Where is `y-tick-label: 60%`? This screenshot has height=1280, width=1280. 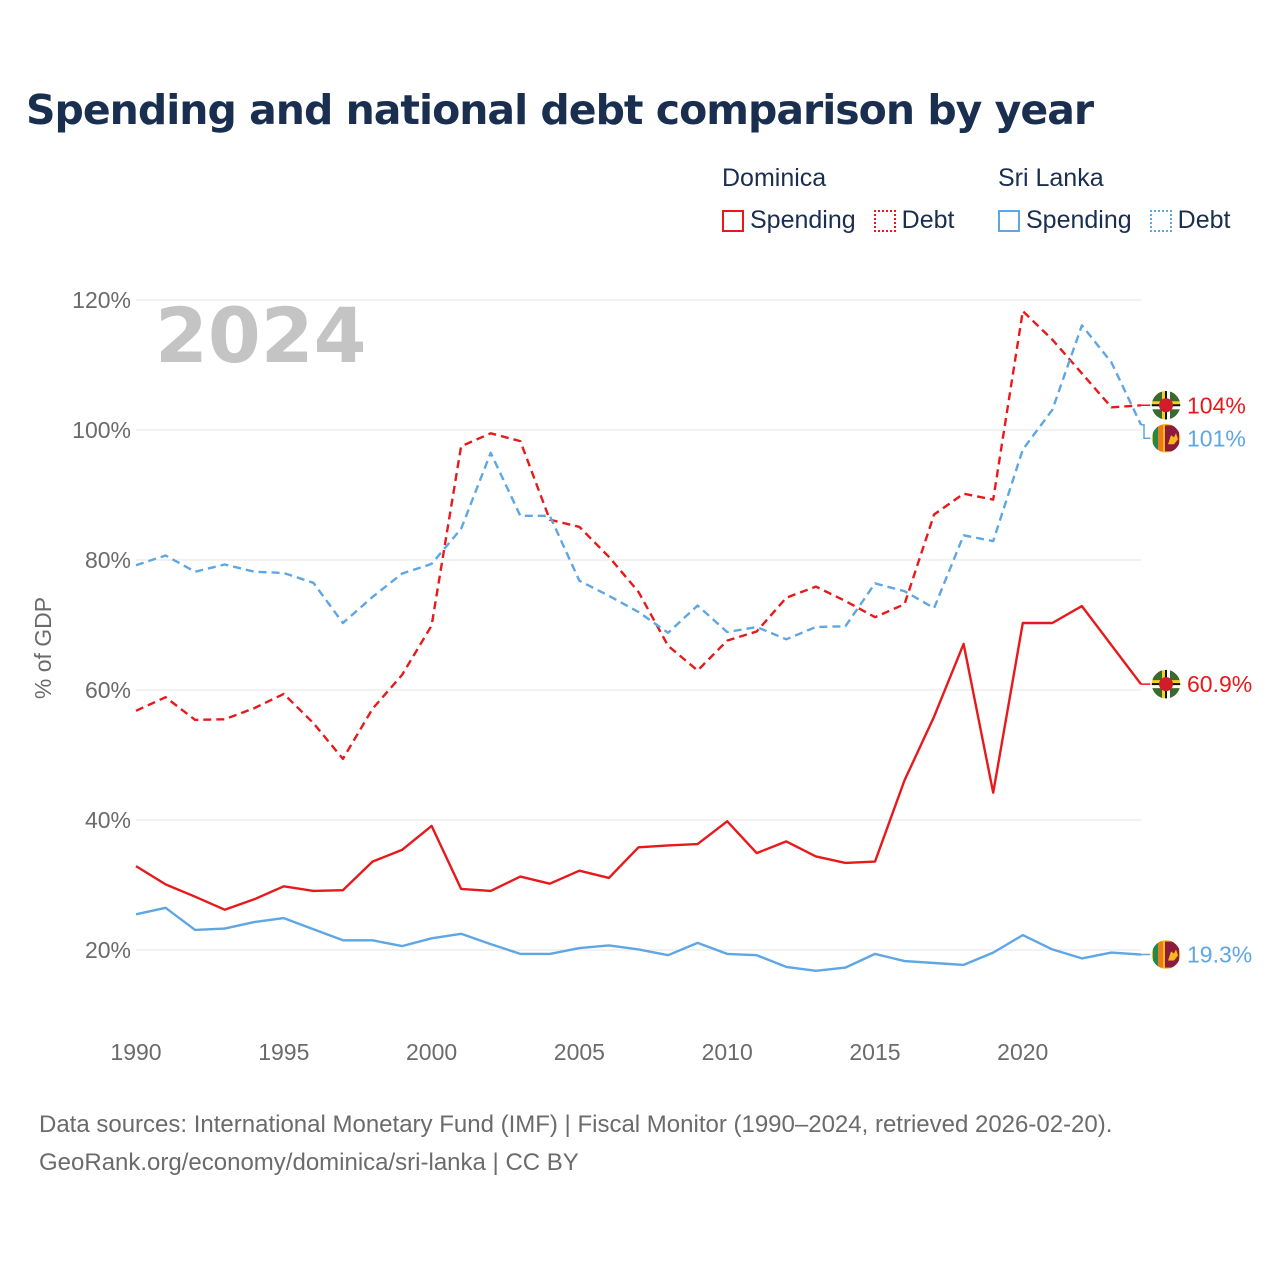
y-tick-label: 60% is located at coordinates (108, 690).